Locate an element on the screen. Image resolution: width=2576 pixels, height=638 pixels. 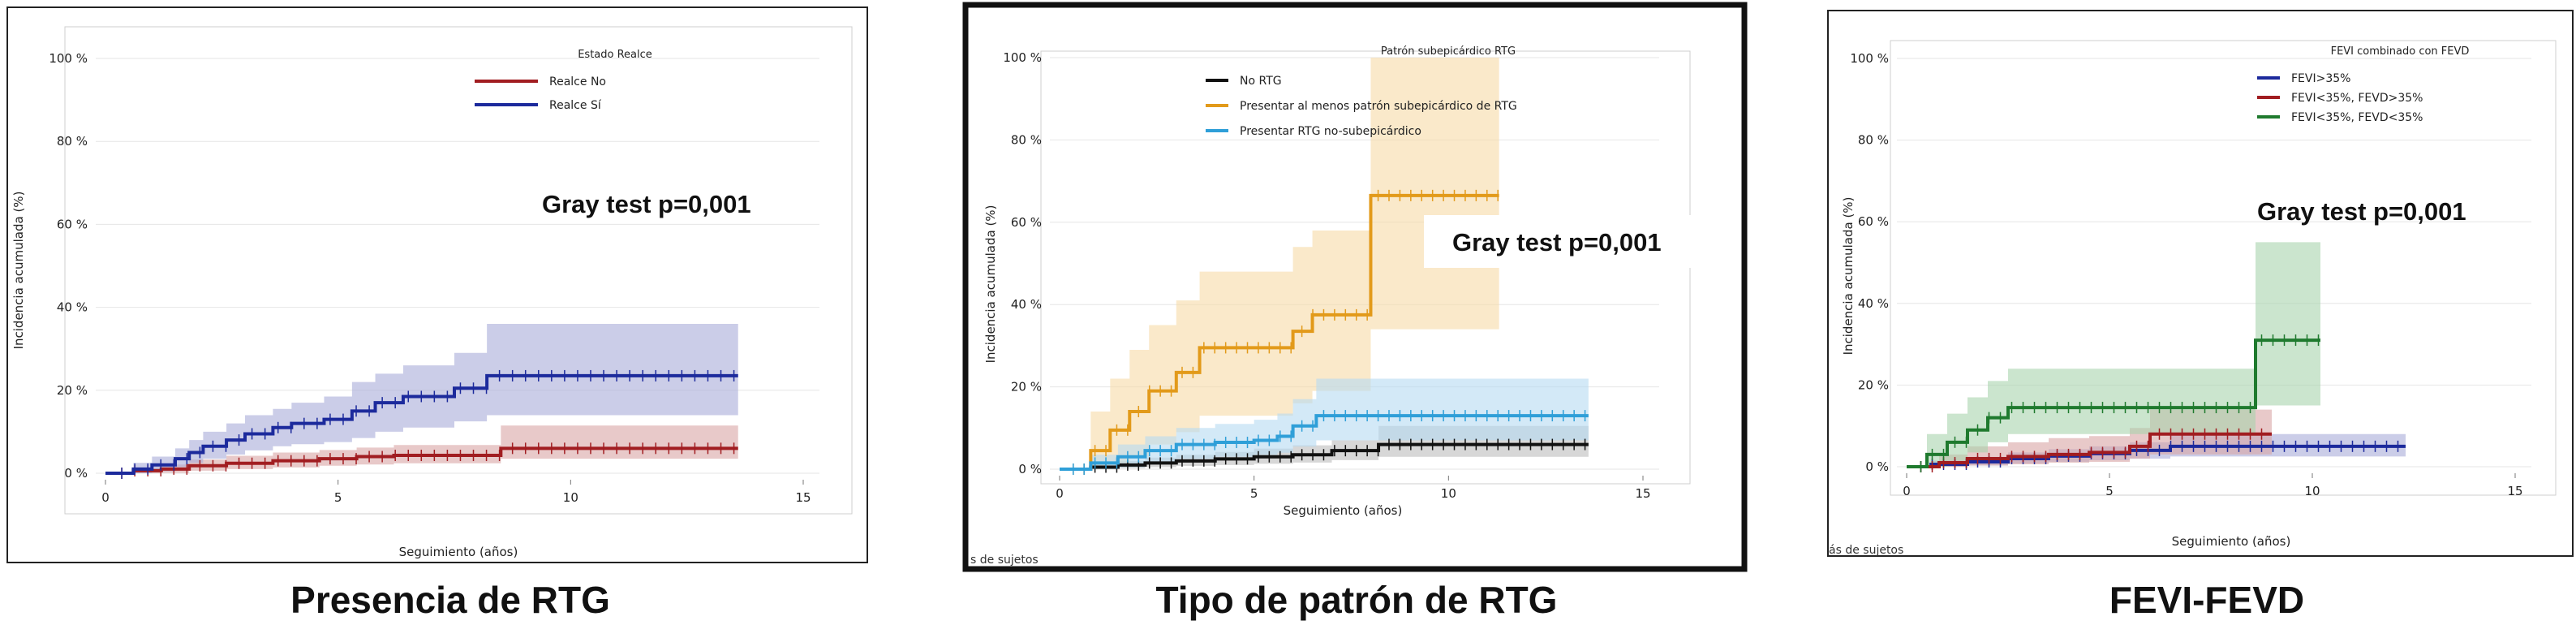
panel-caption: FEVI-FEVD is located at coordinates (2206, 600).